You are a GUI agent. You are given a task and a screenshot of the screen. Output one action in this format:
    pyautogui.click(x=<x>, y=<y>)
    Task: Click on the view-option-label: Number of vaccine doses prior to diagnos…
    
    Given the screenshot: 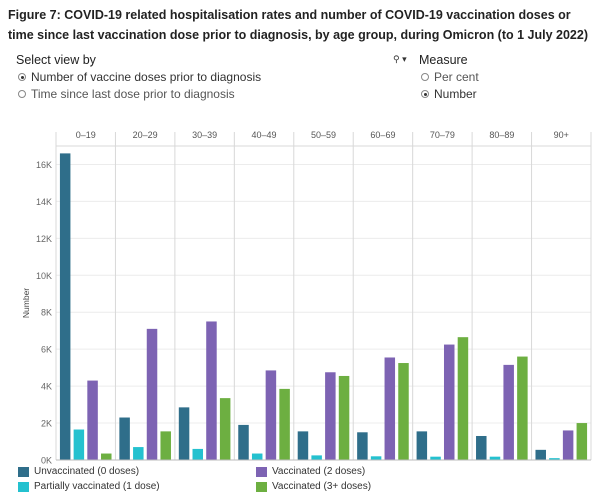 What is the action you would take?
    pyautogui.click(x=146, y=77)
    